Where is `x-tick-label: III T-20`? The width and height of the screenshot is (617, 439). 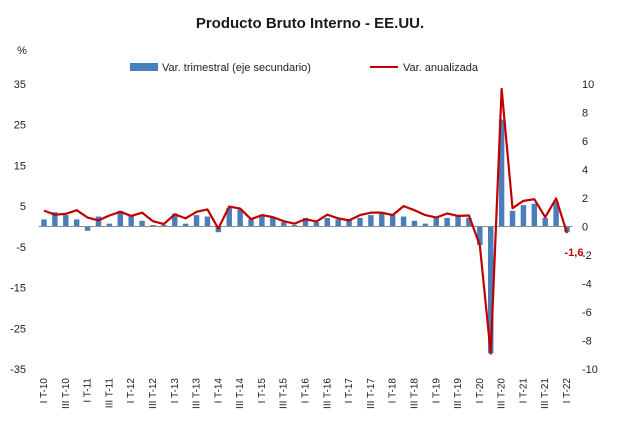 x-tick-label: III T-20 is located at coordinates (502, 393).